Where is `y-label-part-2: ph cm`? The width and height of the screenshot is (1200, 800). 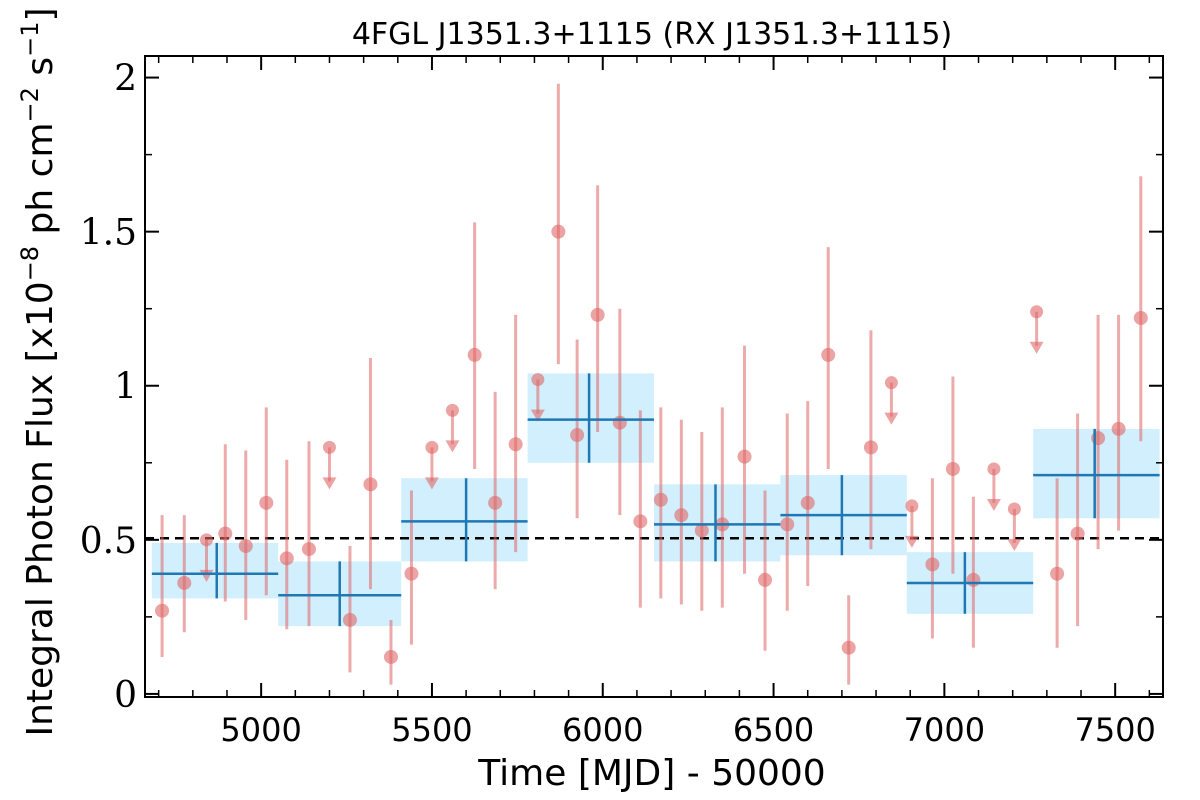 y-label-part-2: ph cm is located at coordinates (40, 183).